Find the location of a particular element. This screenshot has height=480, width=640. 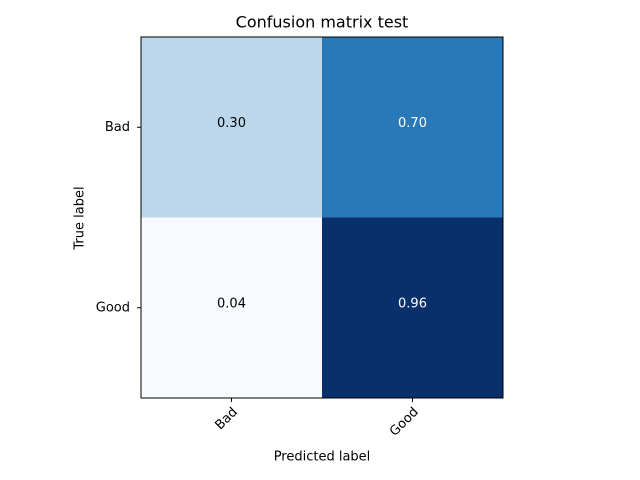

cell-label: 0.96 is located at coordinates (412, 303).